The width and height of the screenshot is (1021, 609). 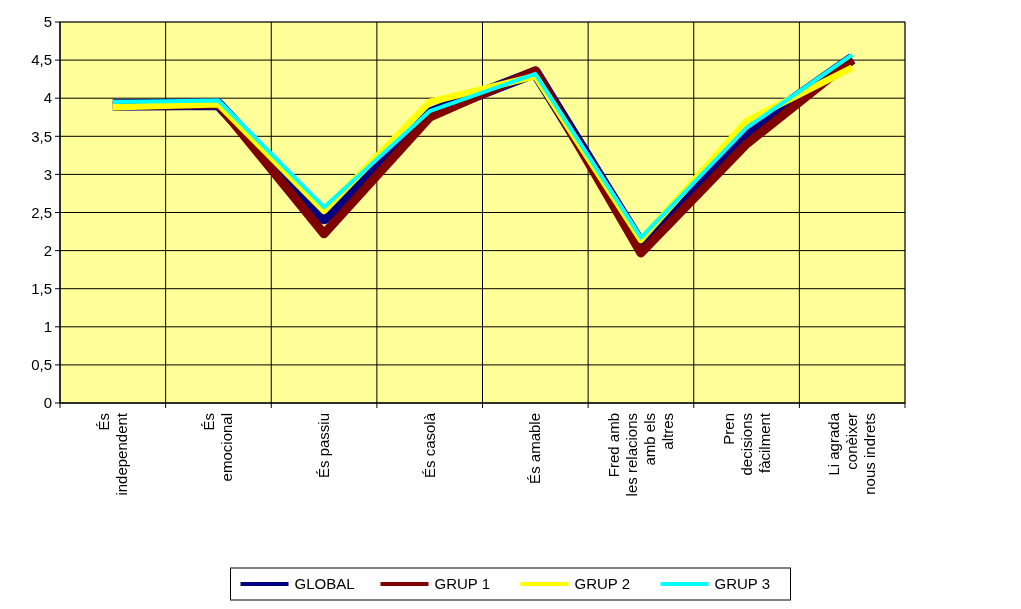 I want to click on y-tick-label: 0,5, so click(x=41, y=365).